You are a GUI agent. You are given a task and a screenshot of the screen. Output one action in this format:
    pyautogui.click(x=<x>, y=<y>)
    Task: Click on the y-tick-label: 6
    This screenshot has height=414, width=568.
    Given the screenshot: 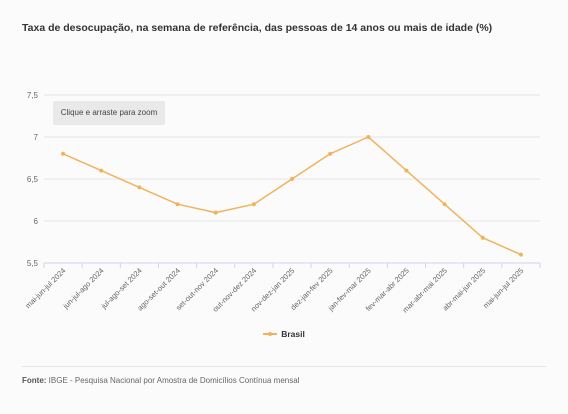 What is the action you would take?
    pyautogui.click(x=36, y=221)
    